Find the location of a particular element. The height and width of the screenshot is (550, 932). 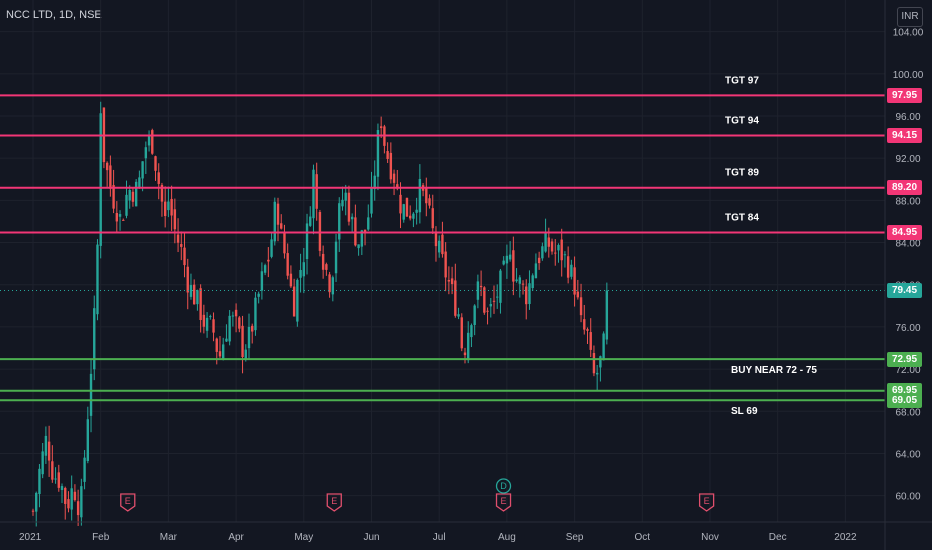

y-tick-label: 60.00 is located at coordinates (907, 497).